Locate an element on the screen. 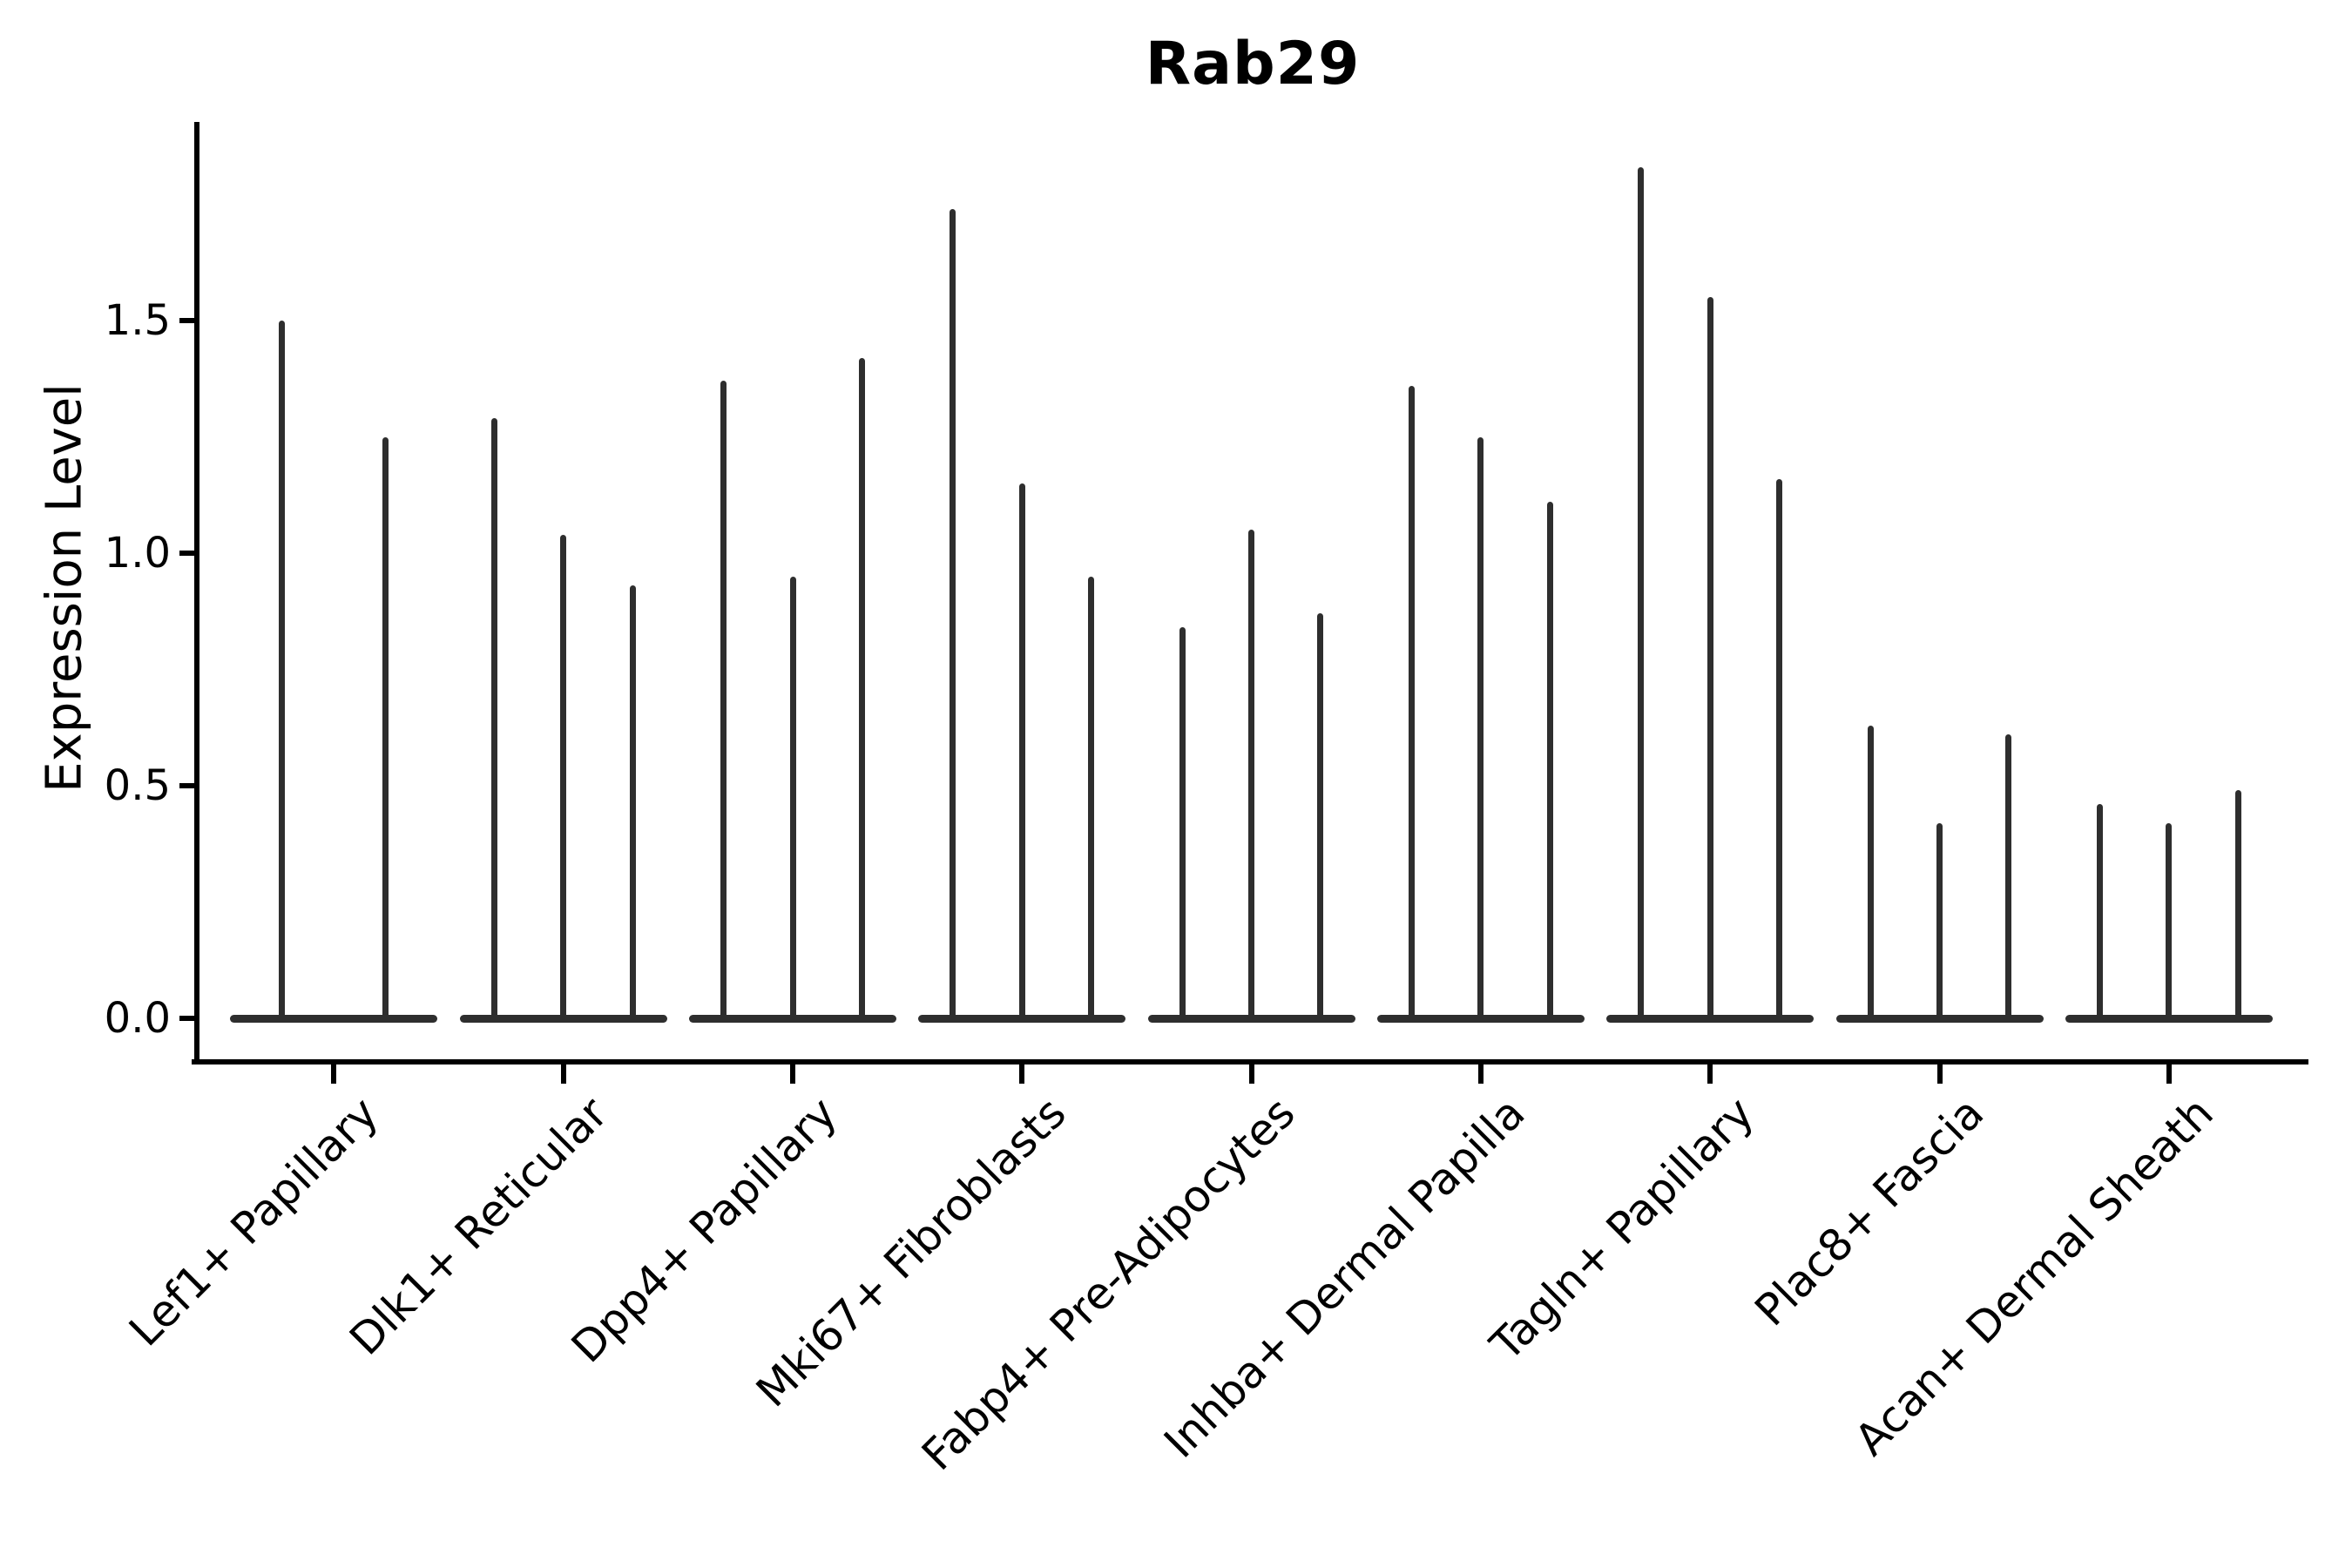  chart-title: Rab29 is located at coordinates (1253, 64).